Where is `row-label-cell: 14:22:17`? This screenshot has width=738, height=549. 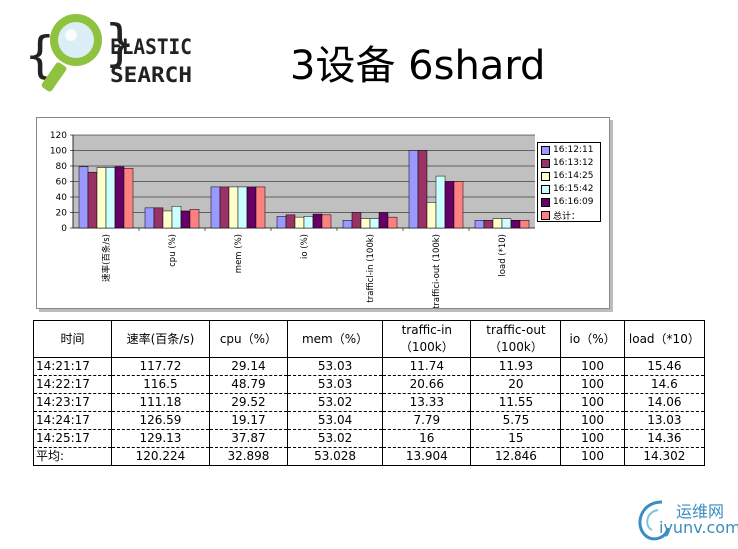 row-label-cell: 14:22:17 is located at coordinates (72, 384).